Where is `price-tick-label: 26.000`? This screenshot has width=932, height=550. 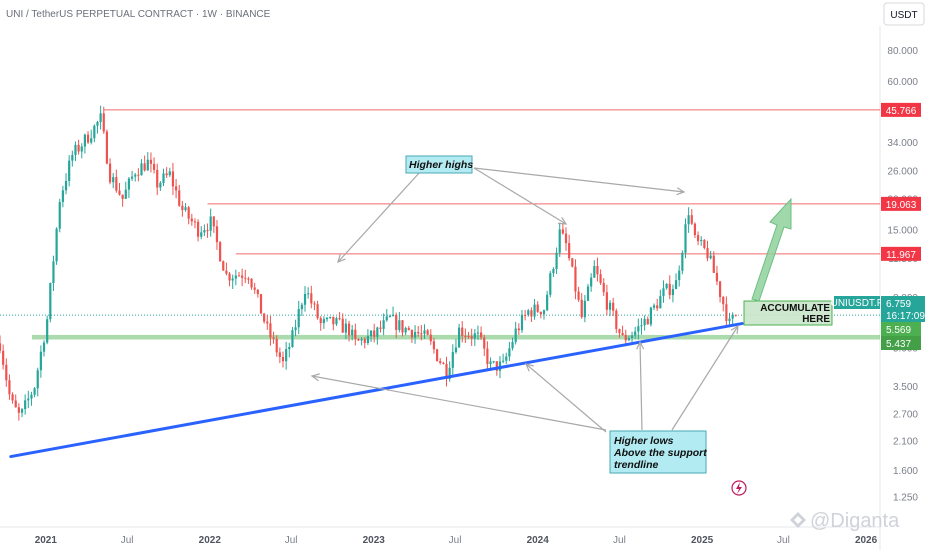 price-tick-label: 26.000 is located at coordinates (902, 172).